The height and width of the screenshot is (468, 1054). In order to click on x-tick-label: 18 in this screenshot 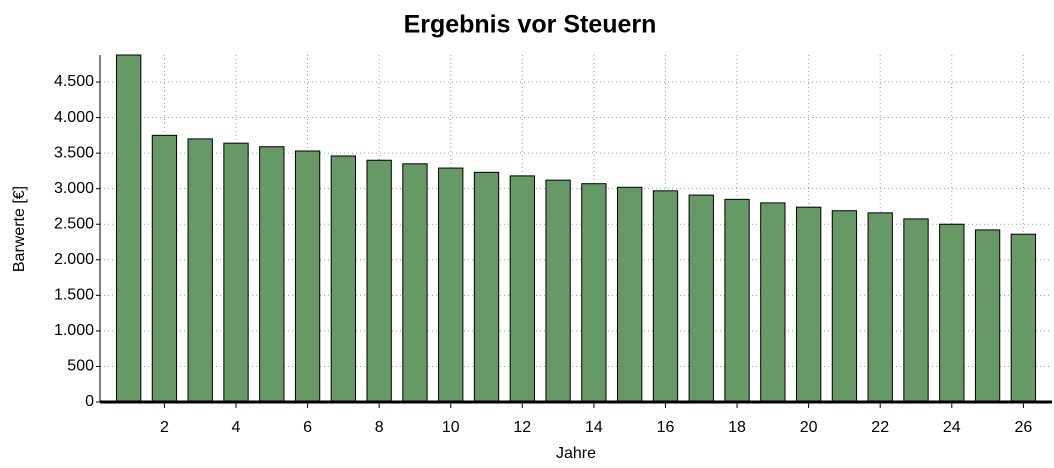, I will do `click(737, 427)`.